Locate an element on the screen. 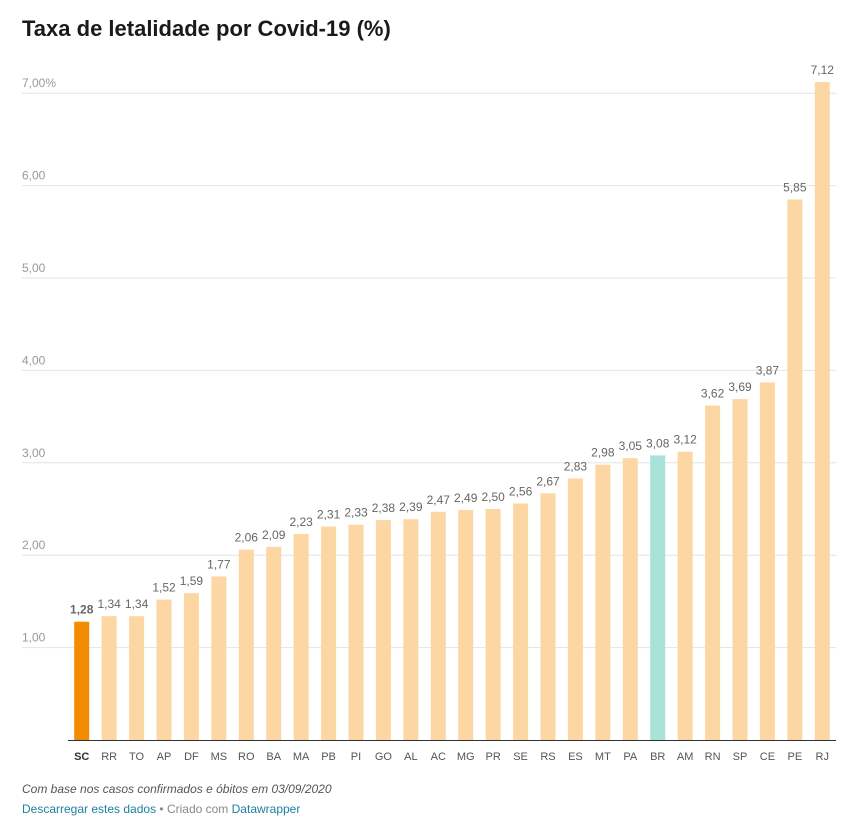 The image size is (860, 829). y-tick-label: 2,00 is located at coordinates (34, 545).